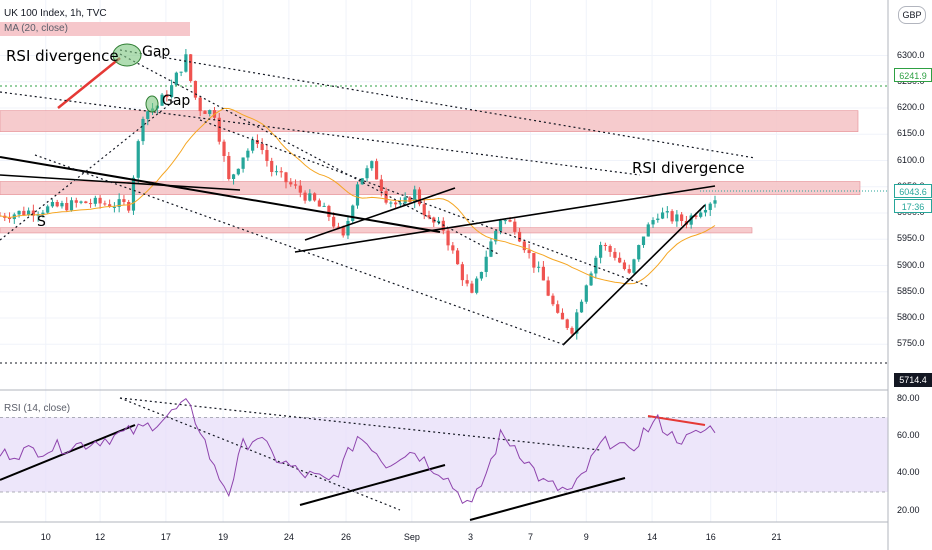 The height and width of the screenshot is (550, 932). I want to click on currency-badge: GBP, so click(912, 15).